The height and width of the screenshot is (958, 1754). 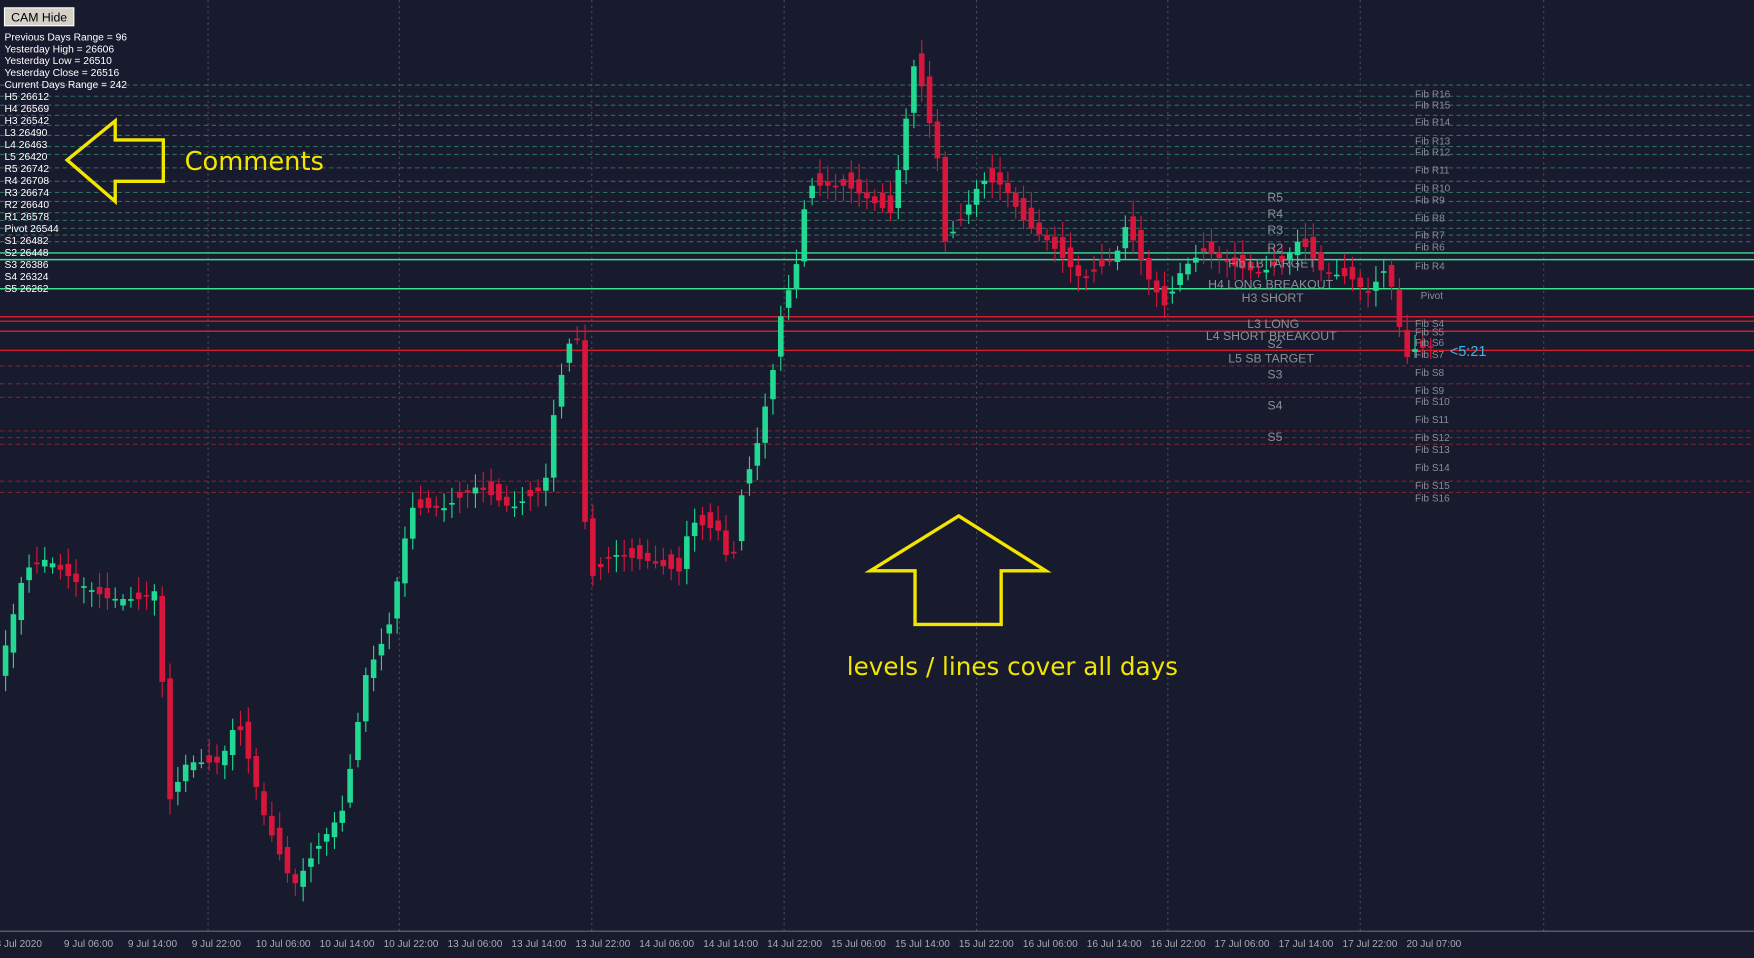 What do you see at coordinates (26, 109) in the screenshot?
I see `comment-line: H4 26569` at bounding box center [26, 109].